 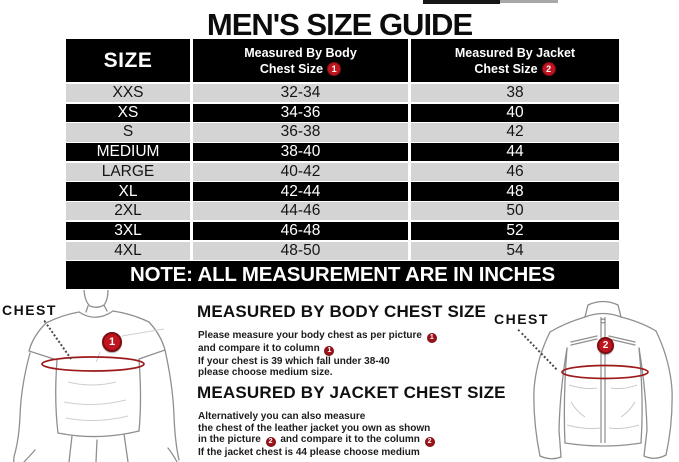 I want to click on jacket-instr-line1: Alternatively you can also measure, so click(x=282, y=416).